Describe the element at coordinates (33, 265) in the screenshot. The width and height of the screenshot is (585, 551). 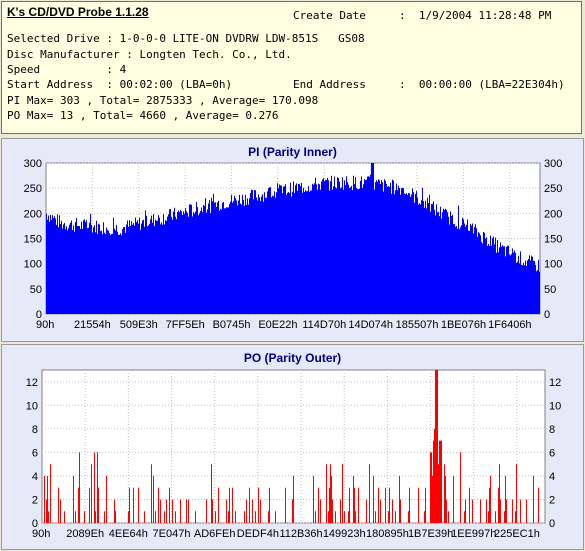
I see `pi-ytick-left: 100` at that location.